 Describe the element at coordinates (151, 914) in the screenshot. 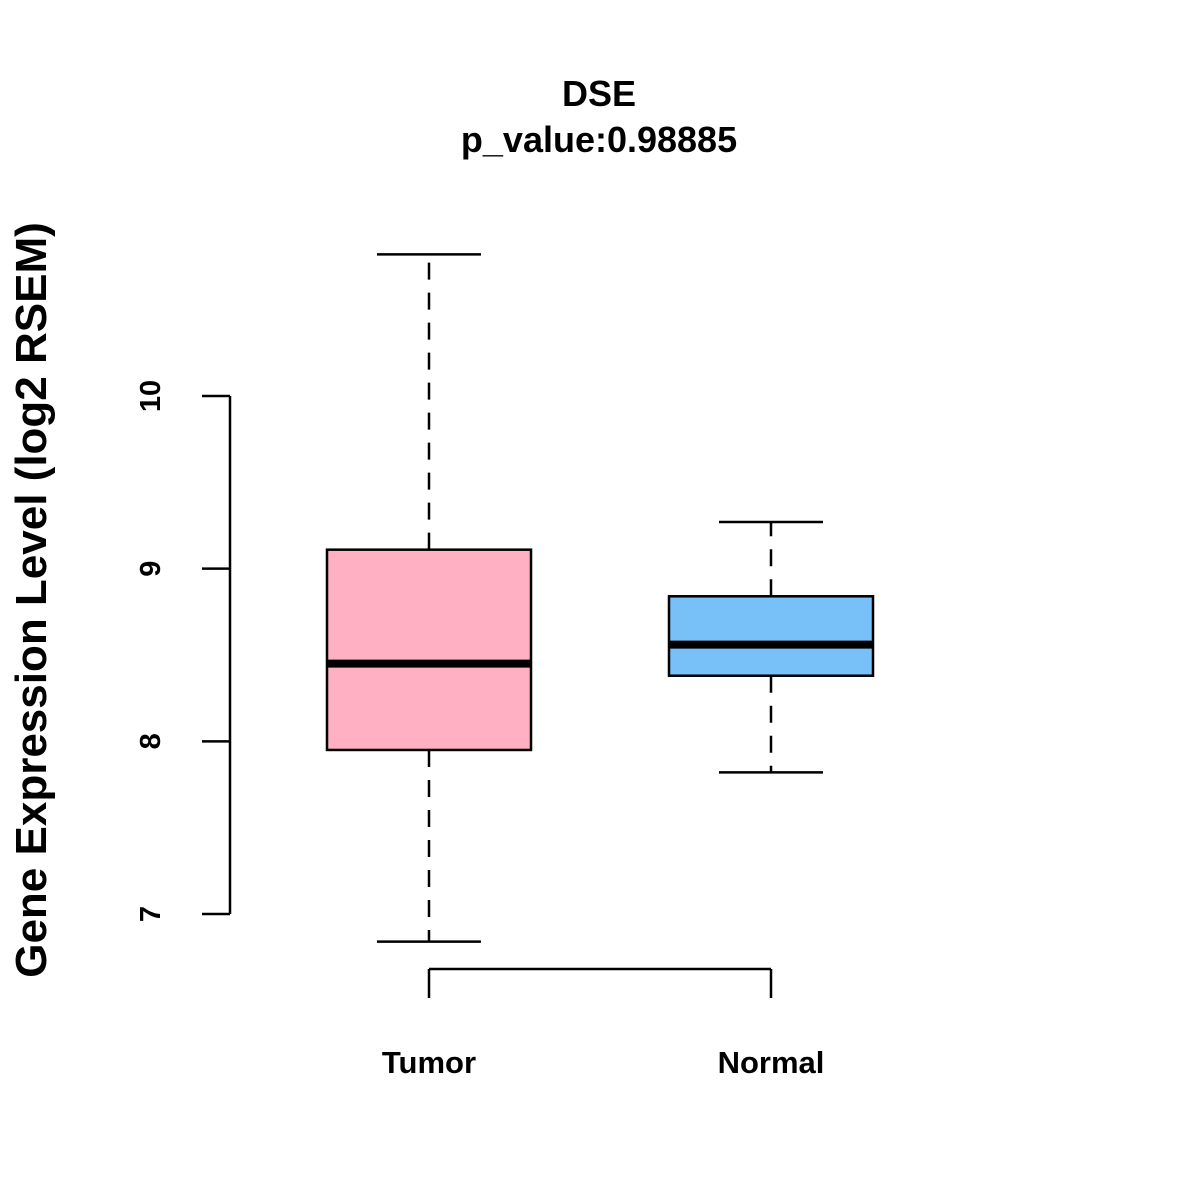

I see `y-tick-label: 7` at that location.